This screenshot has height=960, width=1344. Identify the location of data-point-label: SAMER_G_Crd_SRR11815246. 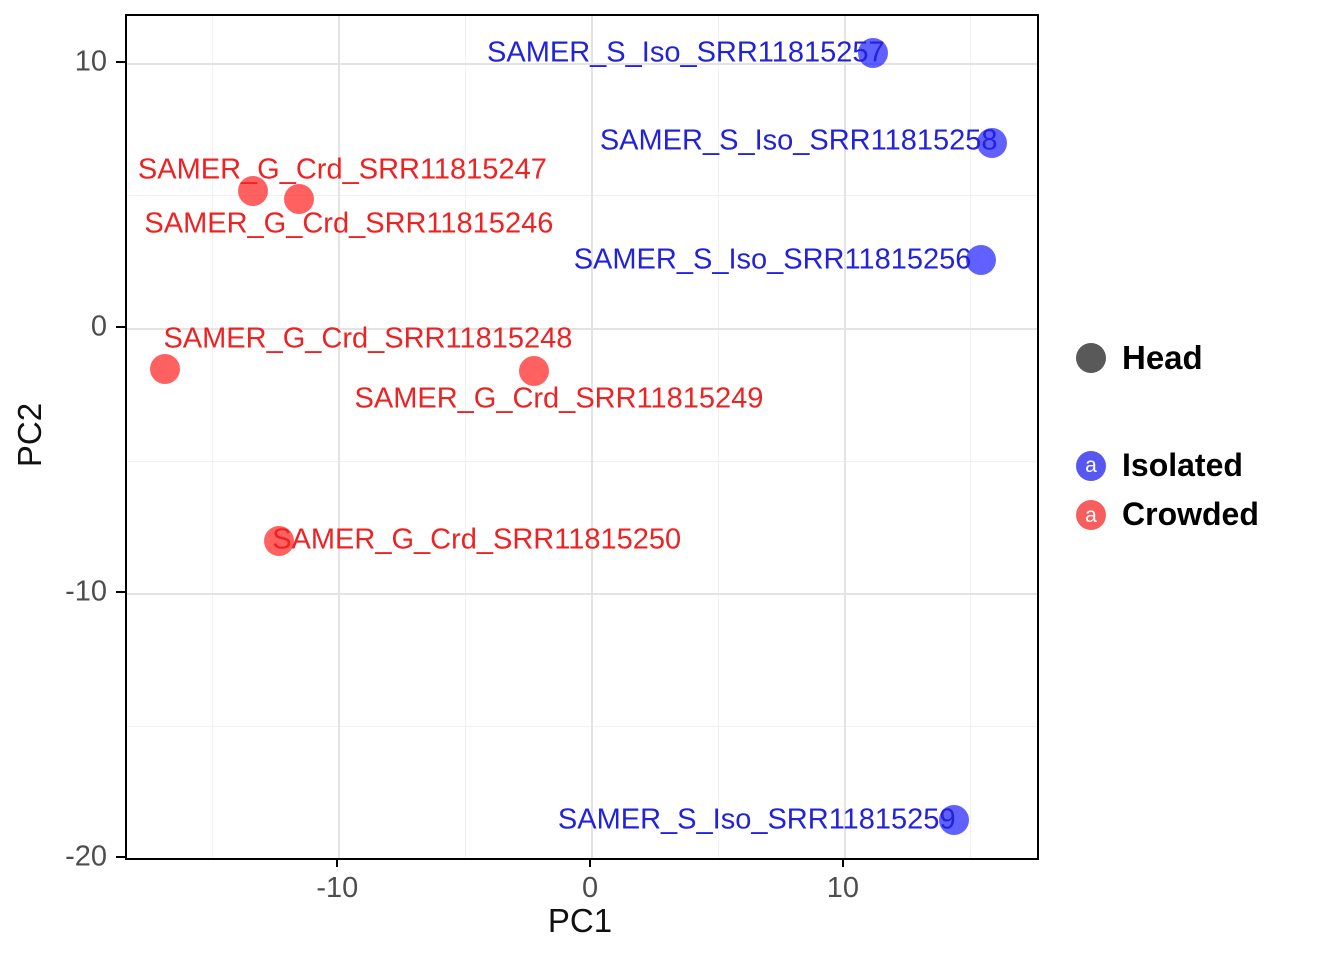
(349, 223).